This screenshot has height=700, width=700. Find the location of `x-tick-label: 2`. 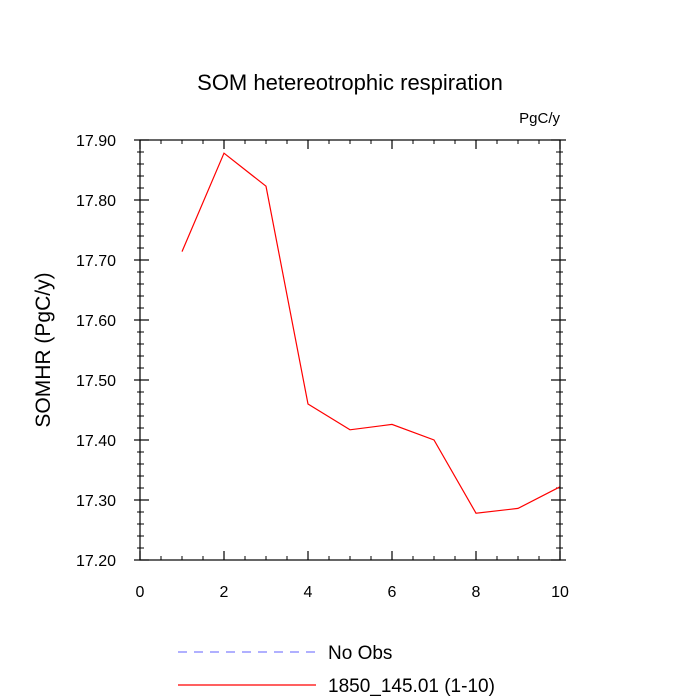

x-tick-label: 2 is located at coordinates (224, 592).